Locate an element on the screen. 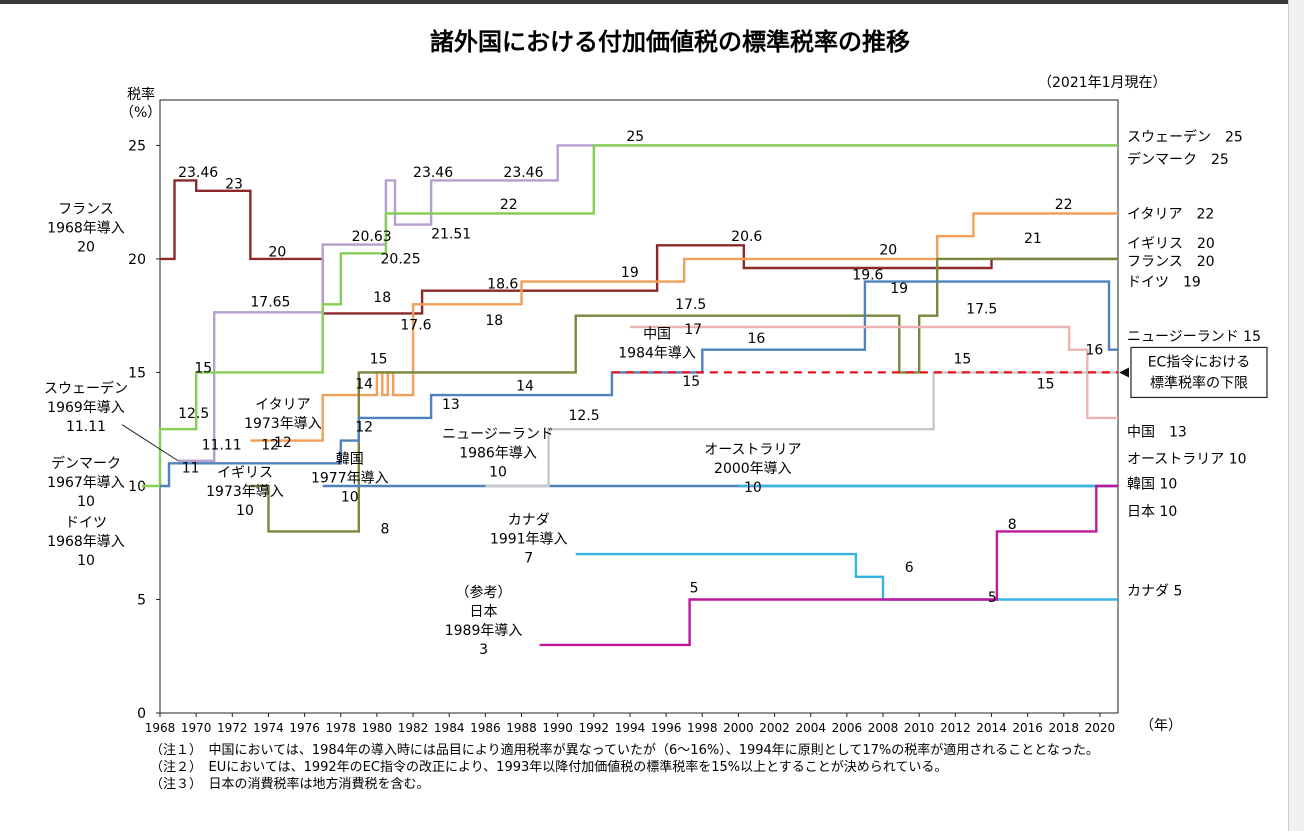 The image size is (1304, 831). right-label: ニュージーランド 15 is located at coordinates (1194, 337).